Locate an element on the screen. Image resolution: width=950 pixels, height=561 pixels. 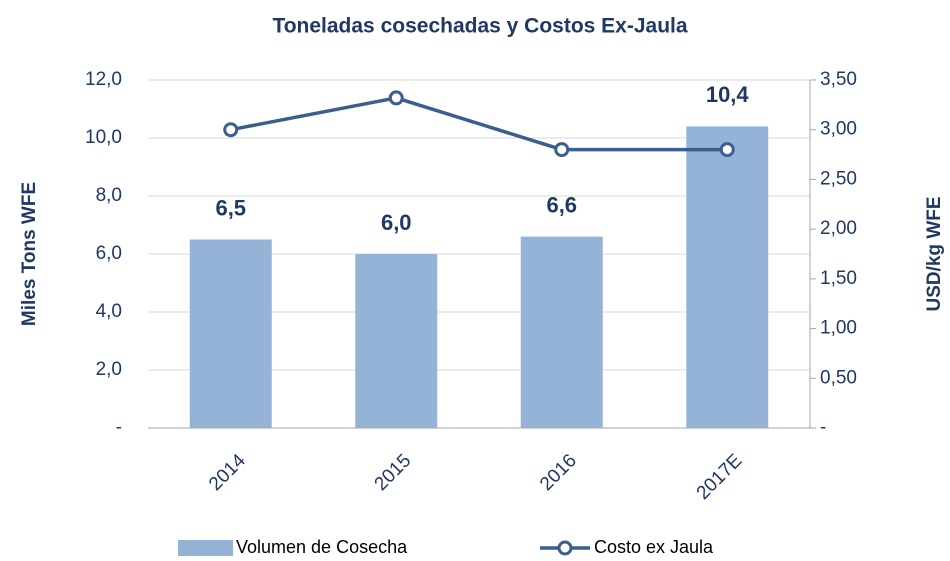
y-tick-label: 8,0 is located at coordinates (109, 195).